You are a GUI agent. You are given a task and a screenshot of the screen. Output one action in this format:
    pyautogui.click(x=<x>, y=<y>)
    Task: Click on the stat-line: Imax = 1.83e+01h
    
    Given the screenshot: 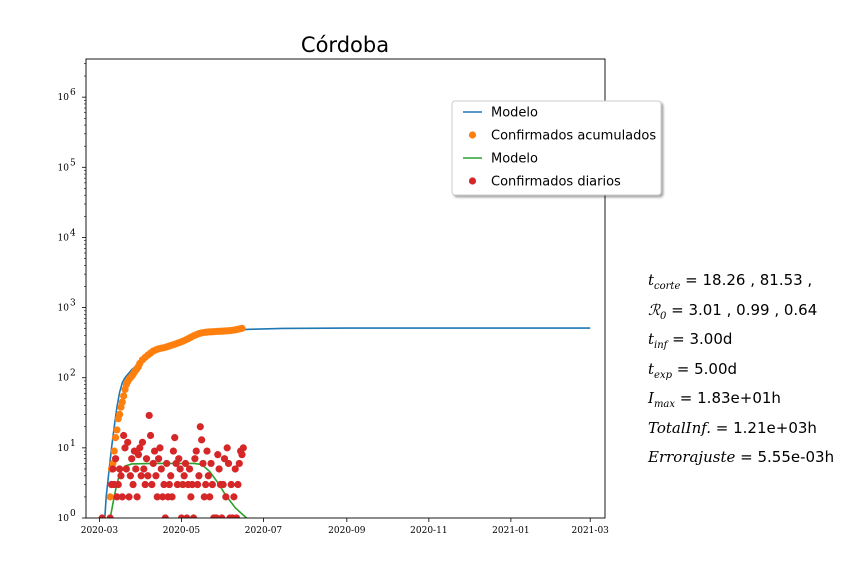 What is the action you would take?
    pyautogui.click(x=741, y=399)
    